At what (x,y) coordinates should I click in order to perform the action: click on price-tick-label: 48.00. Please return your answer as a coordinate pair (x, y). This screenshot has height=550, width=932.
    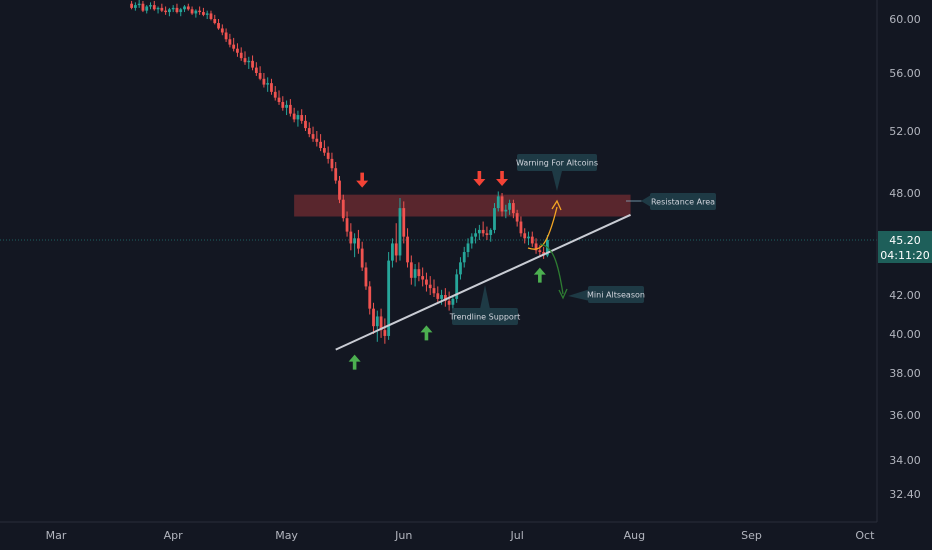
    Looking at the image, I should click on (905, 193).